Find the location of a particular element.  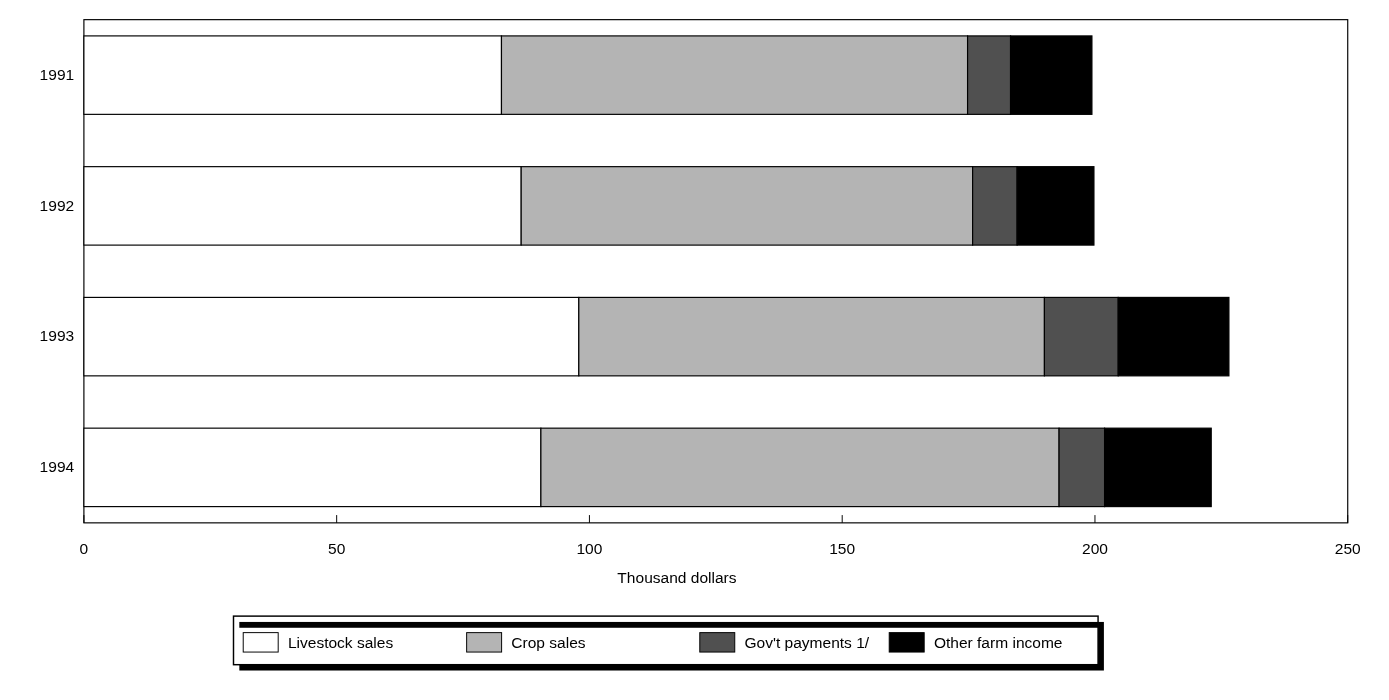

legend-label: Gov't payments 1/ is located at coordinates (807, 643).